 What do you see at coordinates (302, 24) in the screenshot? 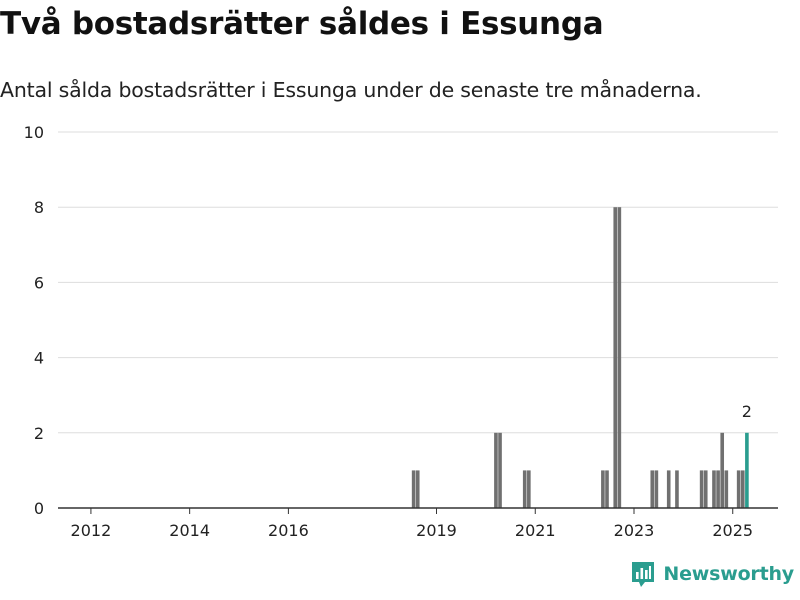
I see `chart-title: Två bostadsrätter såldes i Essunga` at bounding box center [302, 24].